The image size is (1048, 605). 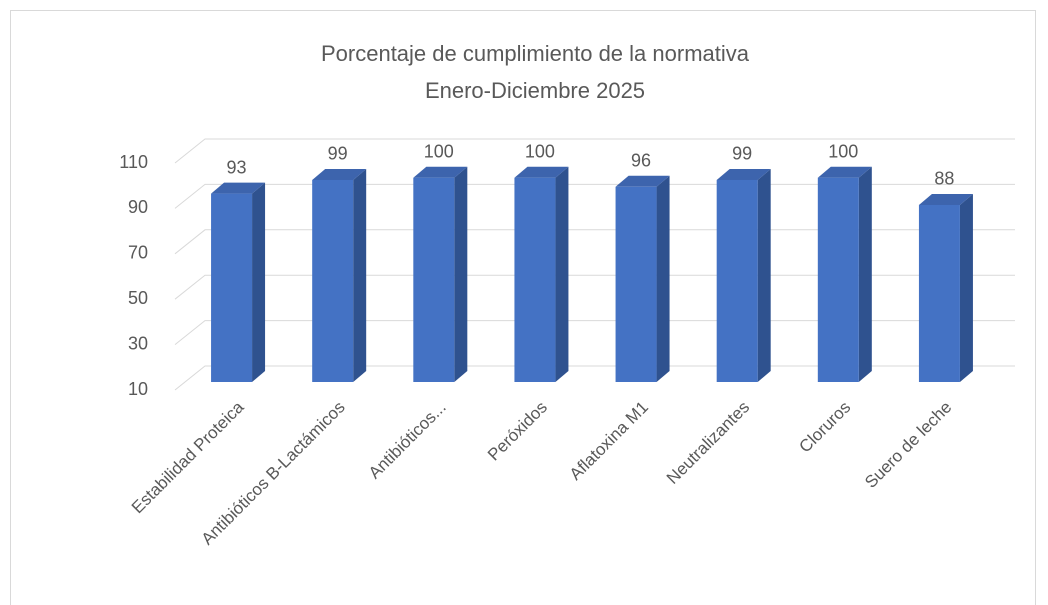 What do you see at coordinates (138, 298) in the screenshot?
I see `y-tick-label: 50` at bounding box center [138, 298].